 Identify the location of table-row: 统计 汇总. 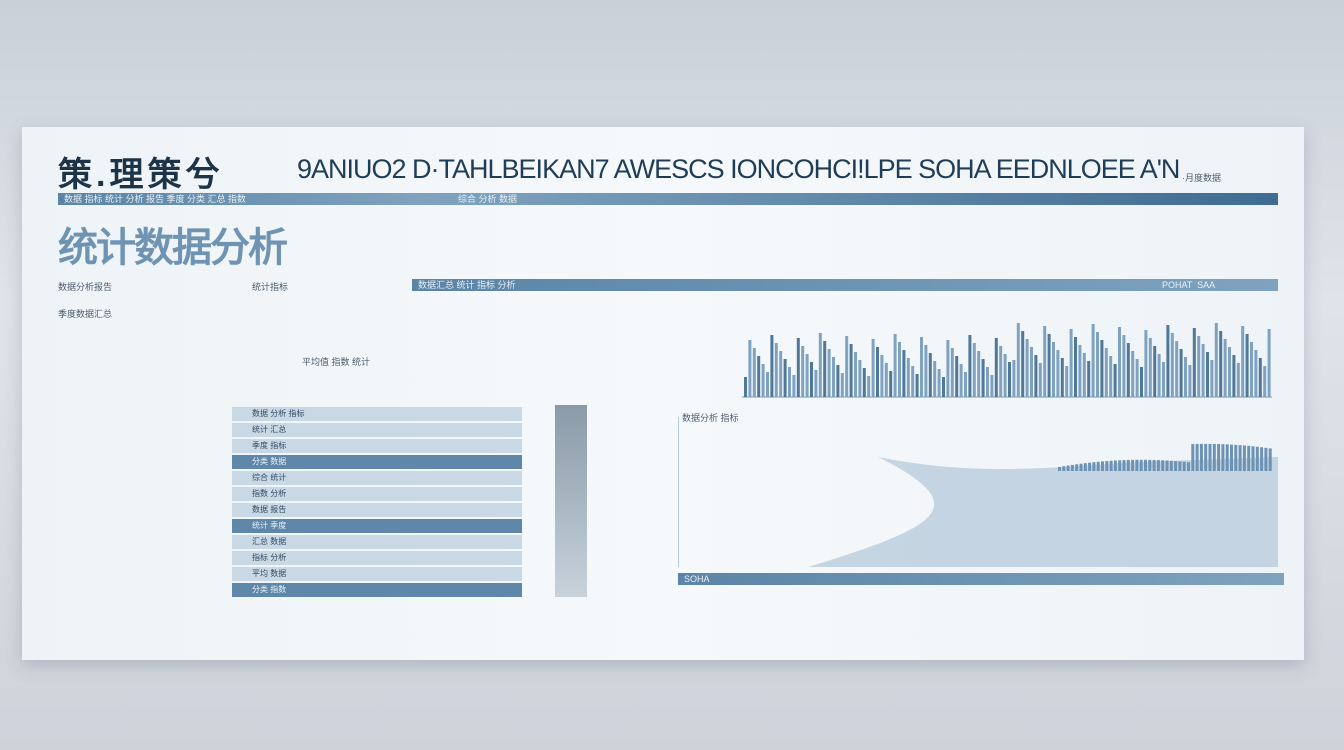
(377, 430).